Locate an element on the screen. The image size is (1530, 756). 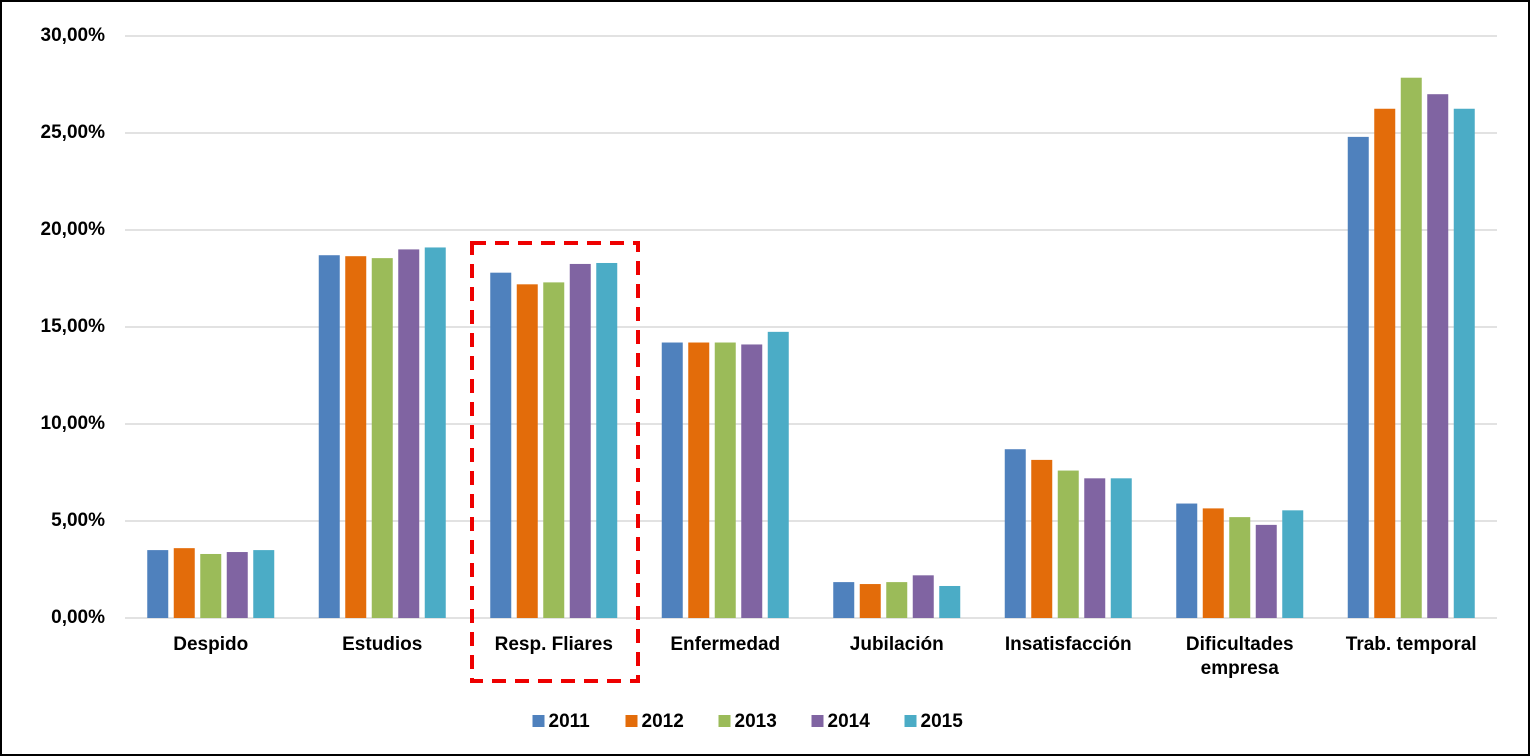
y-tick-label: 10,00% is located at coordinates (73, 423).